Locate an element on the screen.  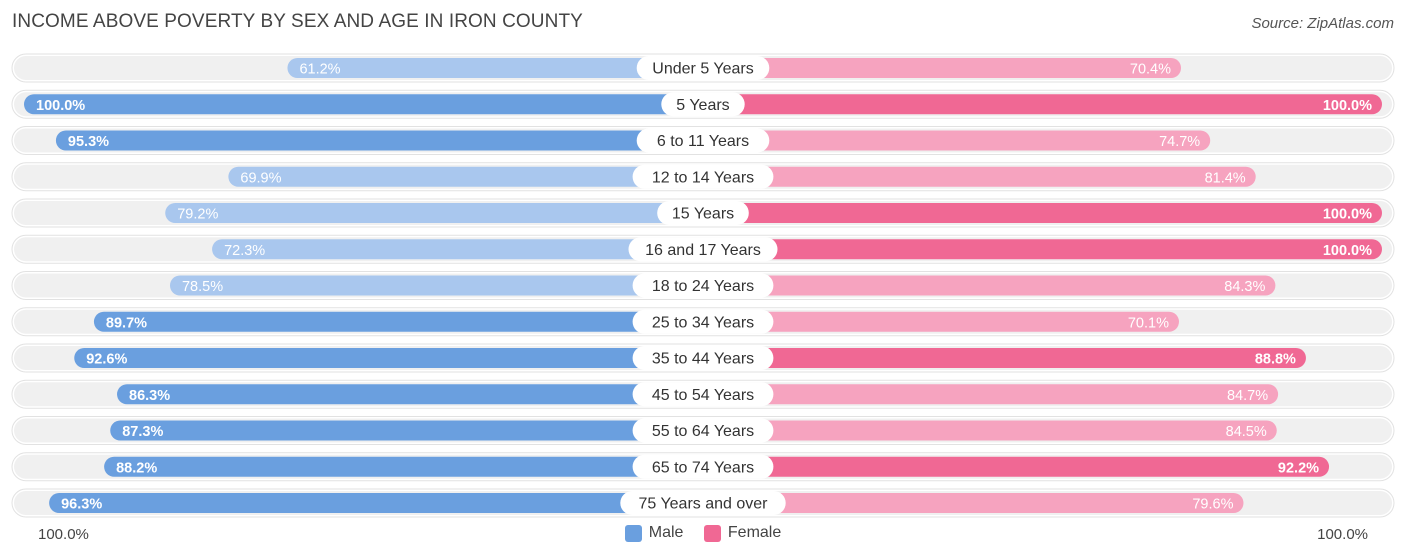
male-value-label: 95.3% is located at coordinates (88, 142).